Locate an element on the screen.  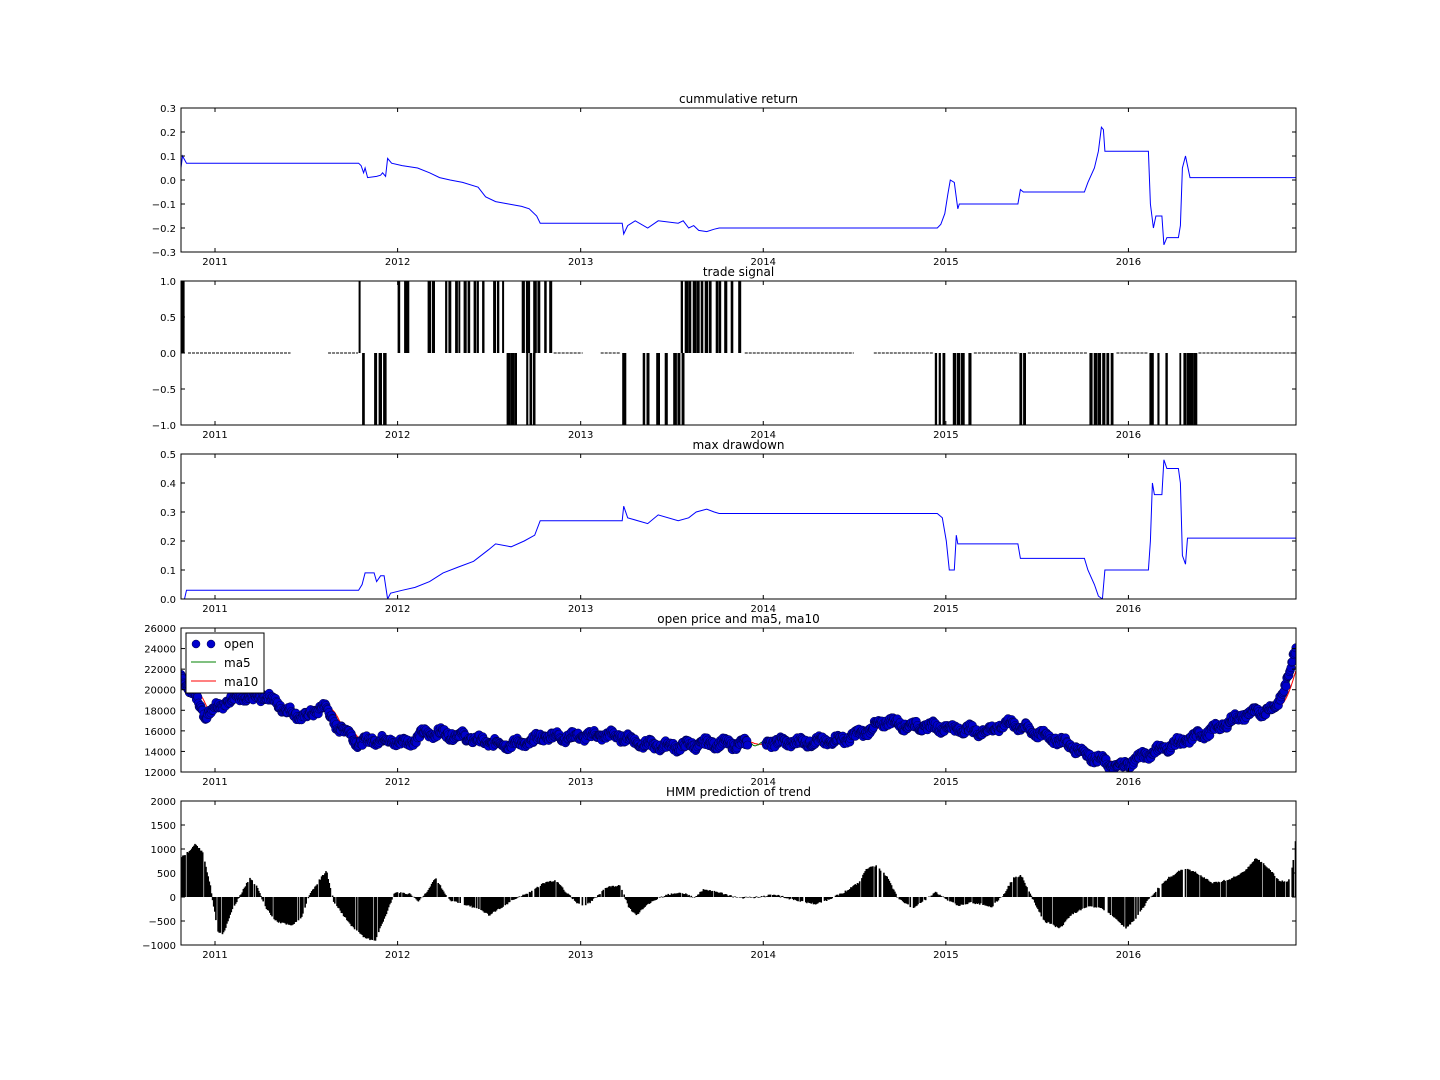
x-tick-label: 2011 is located at coordinates (214, 262).